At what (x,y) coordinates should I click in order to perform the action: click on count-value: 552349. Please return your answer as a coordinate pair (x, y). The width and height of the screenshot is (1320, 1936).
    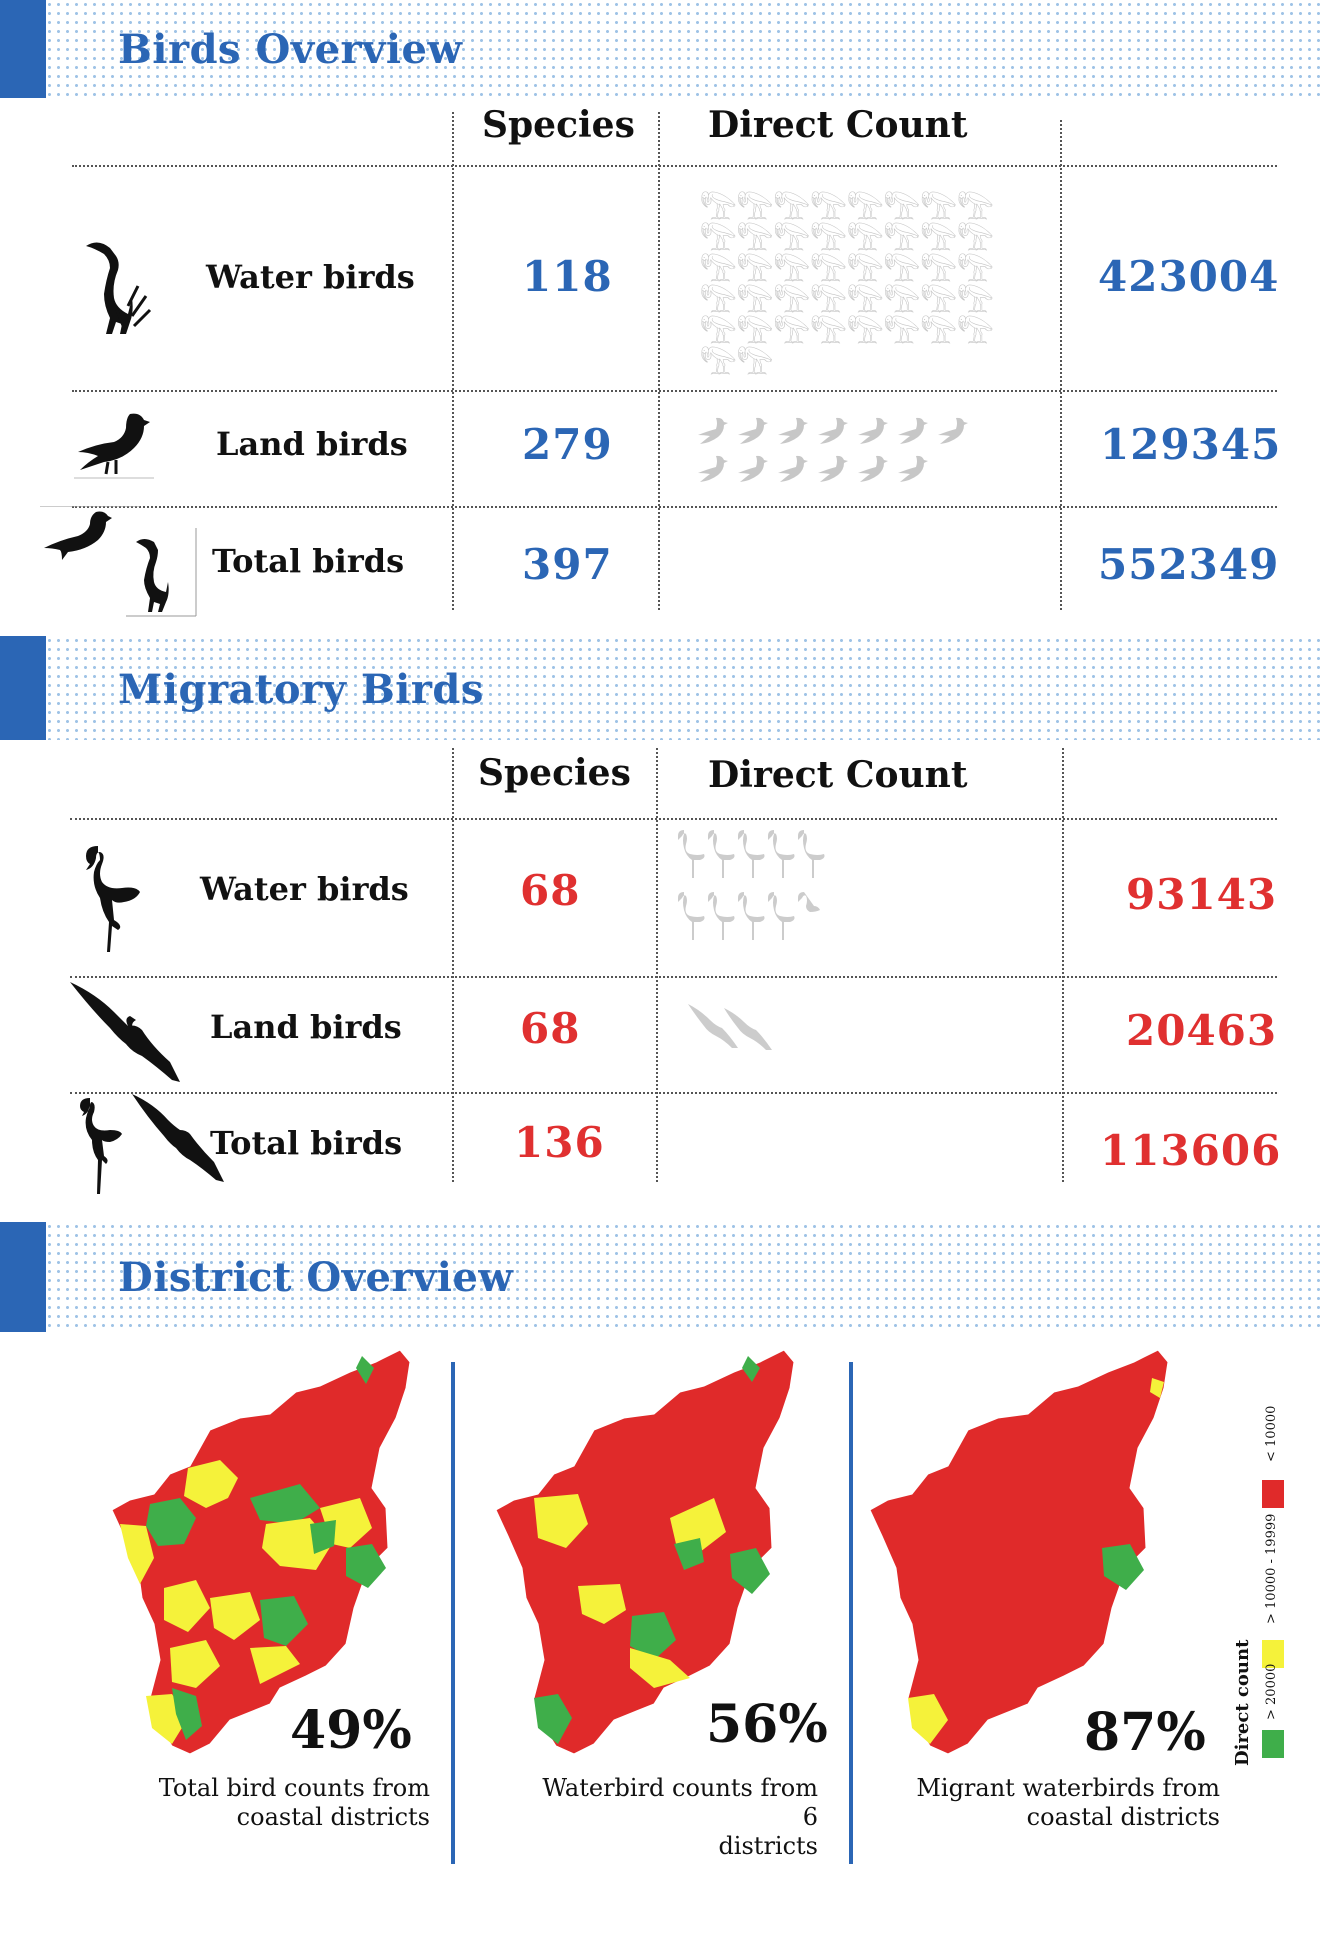
    Looking at the image, I should click on (1189, 564).